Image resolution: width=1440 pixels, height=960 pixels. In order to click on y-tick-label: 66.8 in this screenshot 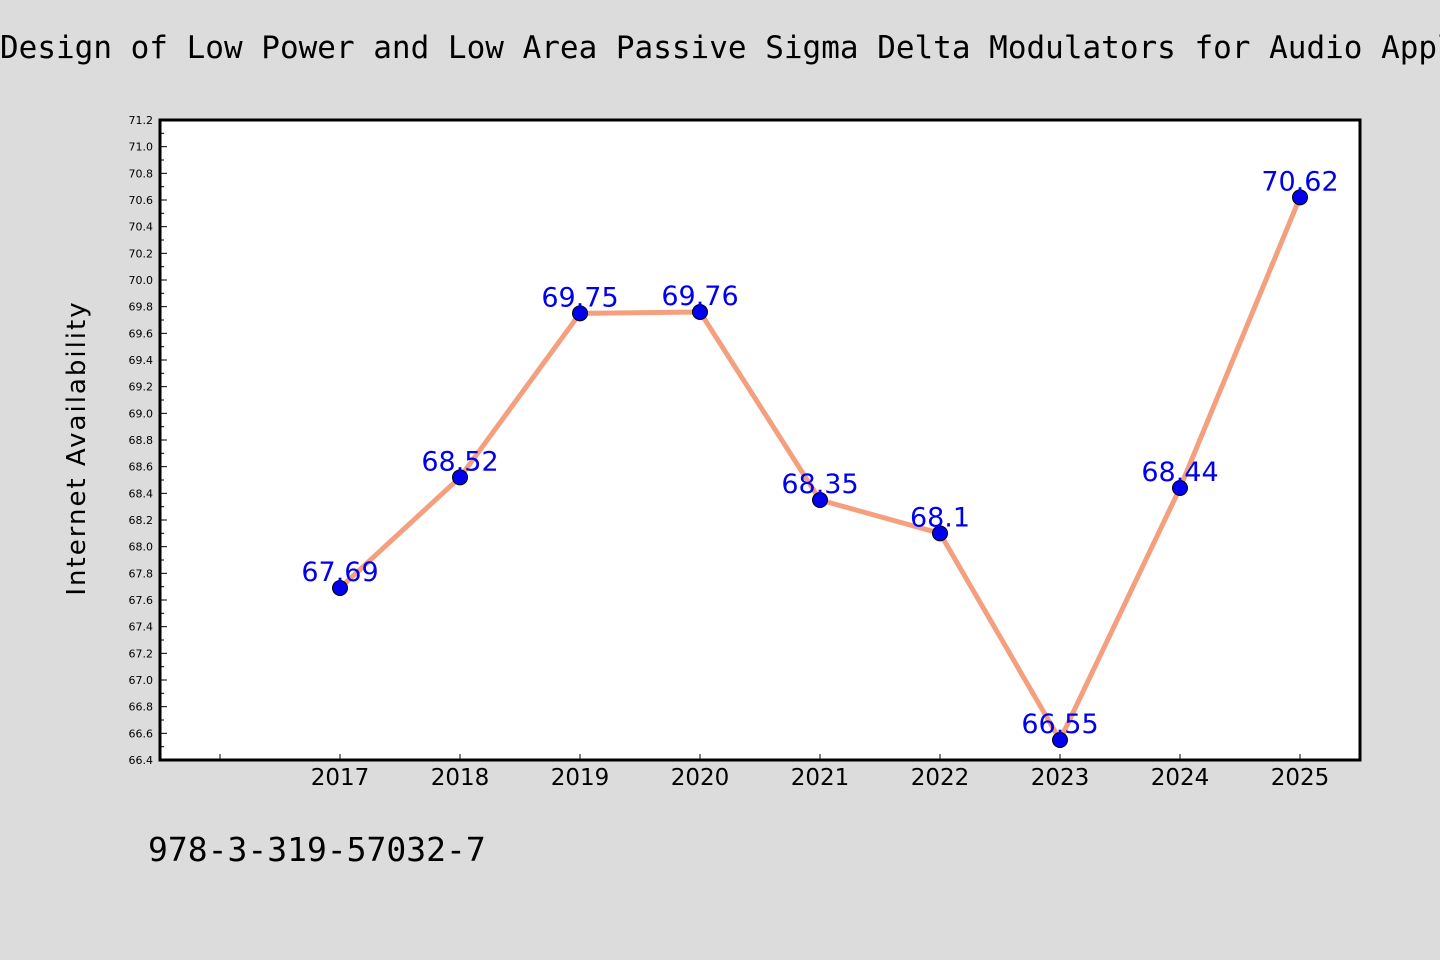, I will do `click(141, 707)`.